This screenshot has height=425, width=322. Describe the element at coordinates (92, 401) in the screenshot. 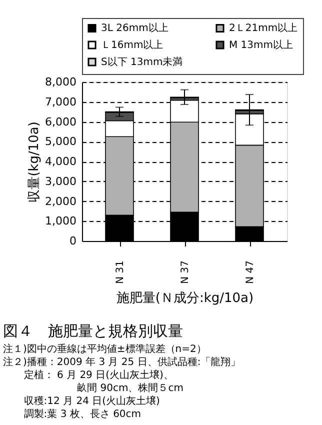

I see `text: 収穫:12 月 24 日(火山灰土壌)` at that location.